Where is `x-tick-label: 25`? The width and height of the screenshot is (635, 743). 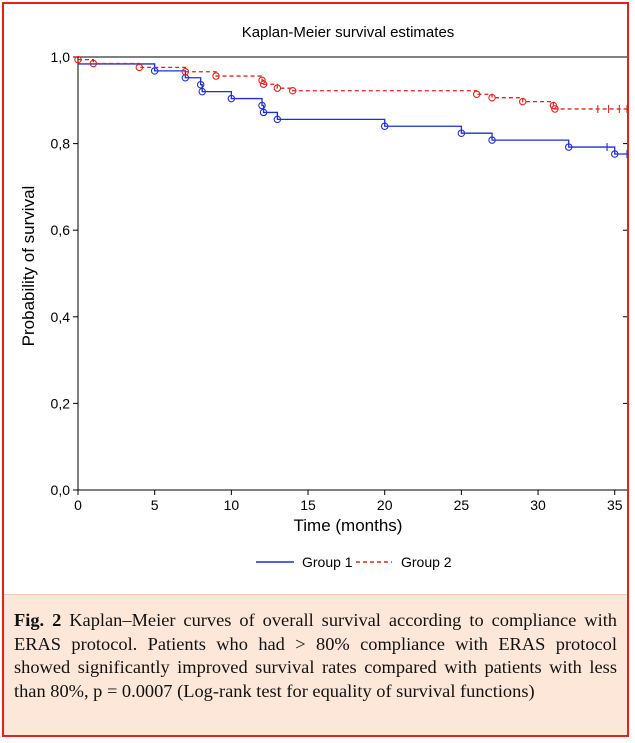
x-tick-label: 25 is located at coordinates (462, 505).